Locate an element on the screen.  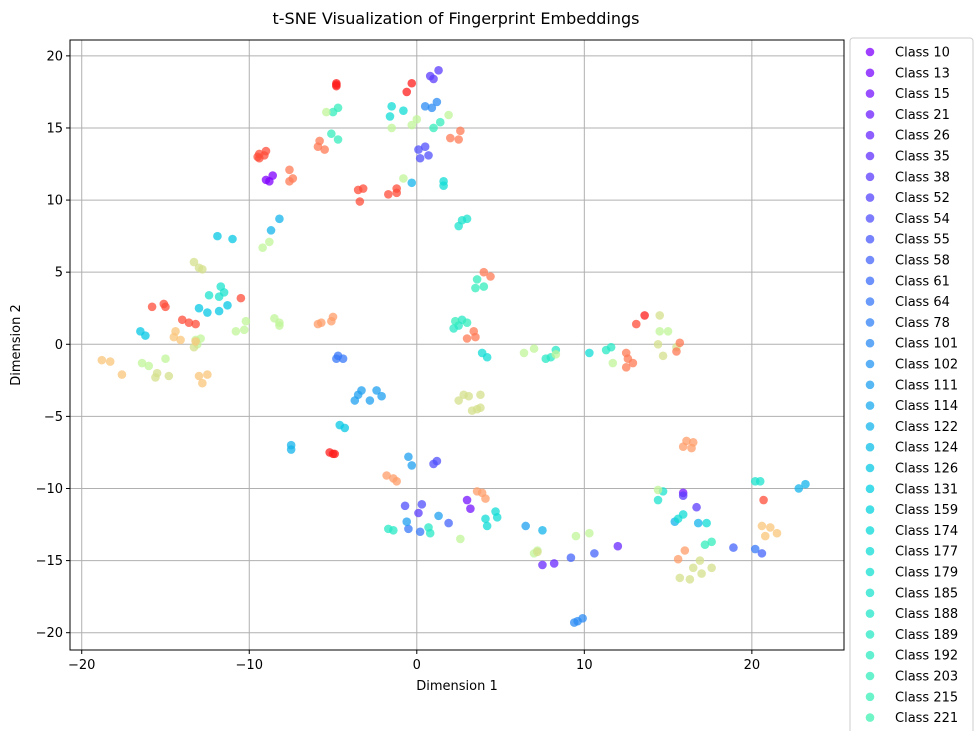
y-tick-label: −10 is located at coordinates (49, 489).